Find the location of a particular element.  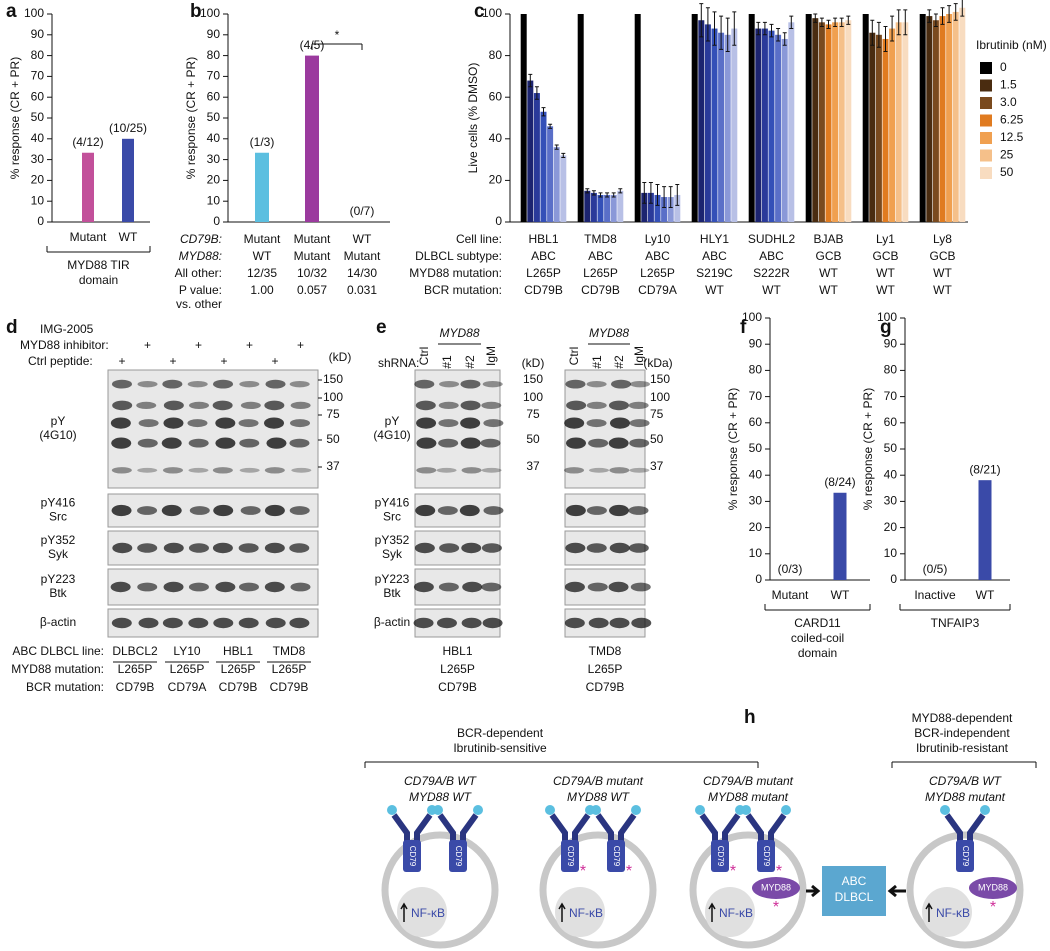

significance: * is located at coordinates (337, 35).